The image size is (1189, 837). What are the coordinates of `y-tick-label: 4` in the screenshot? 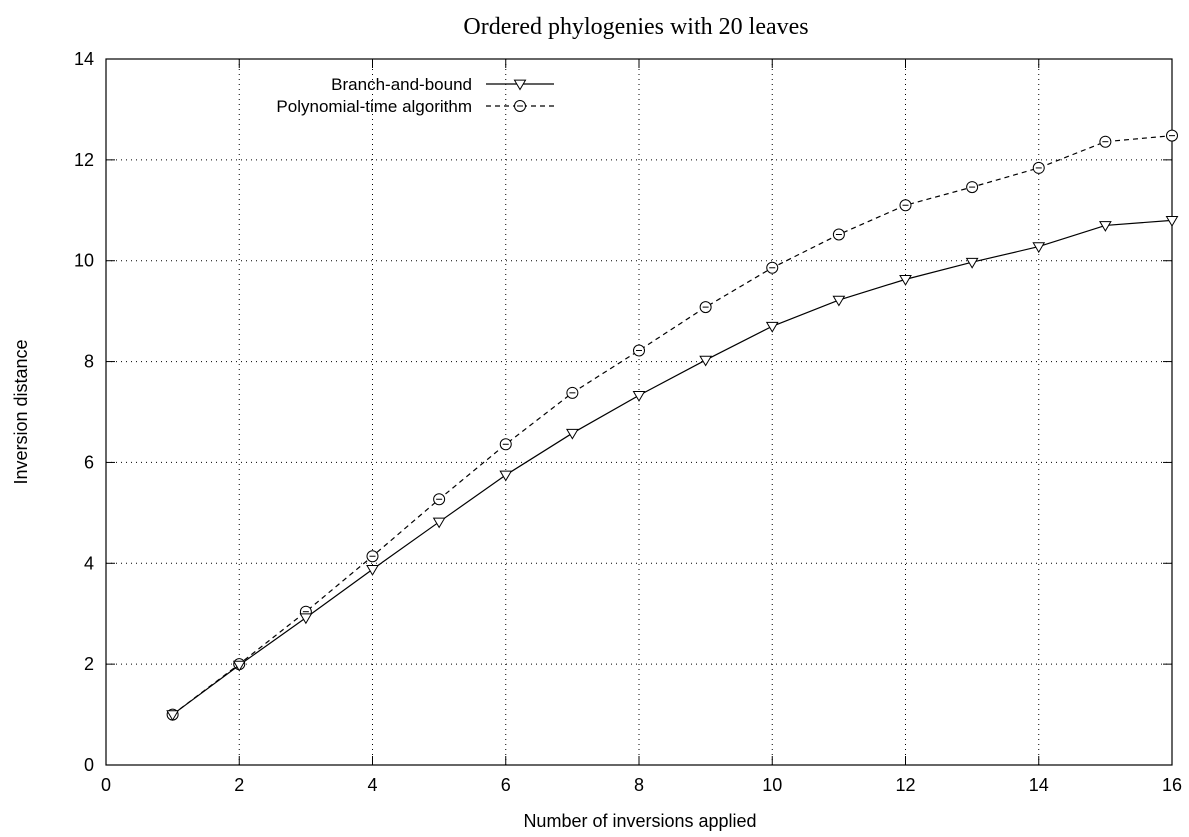 It's located at (89, 563).